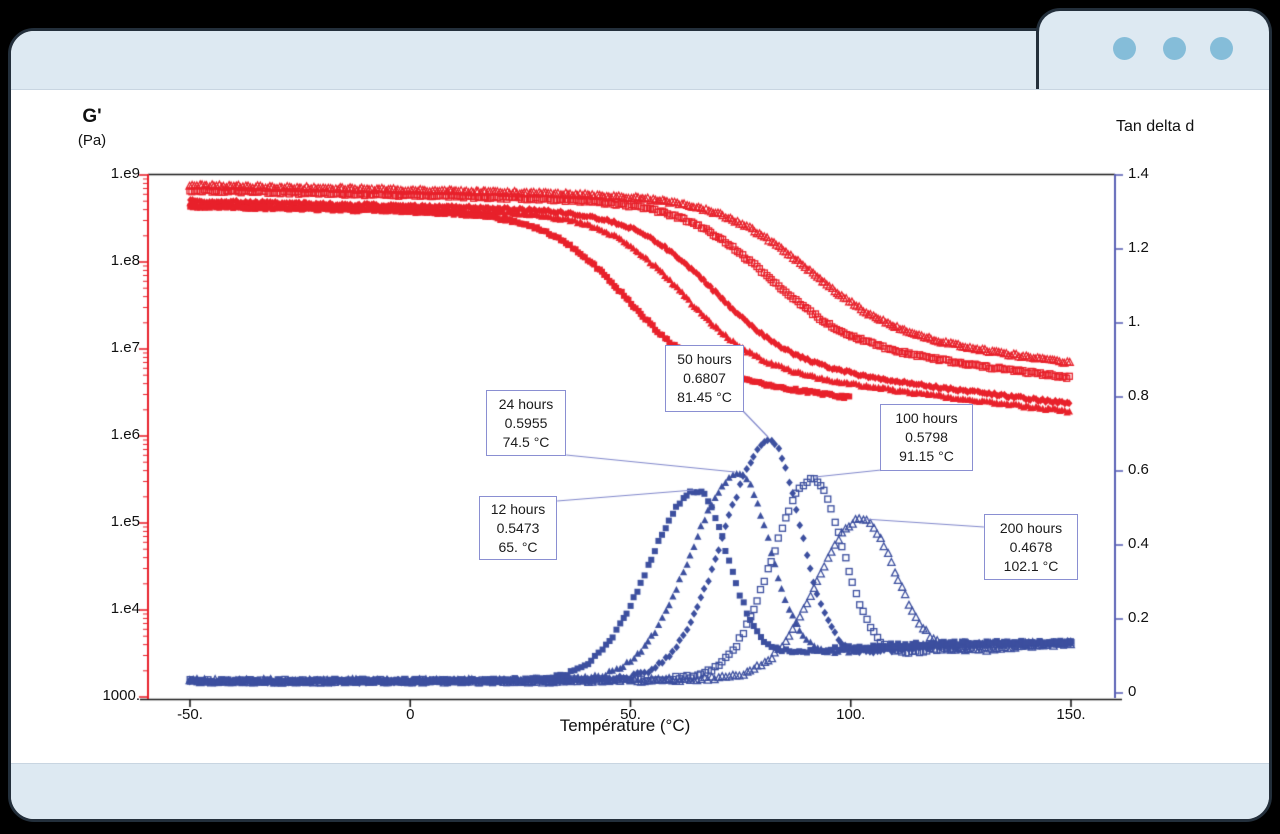 The height and width of the screenshot is (834, 1280). I want to click on annotation-line: 0.5955, so click(526, 422).